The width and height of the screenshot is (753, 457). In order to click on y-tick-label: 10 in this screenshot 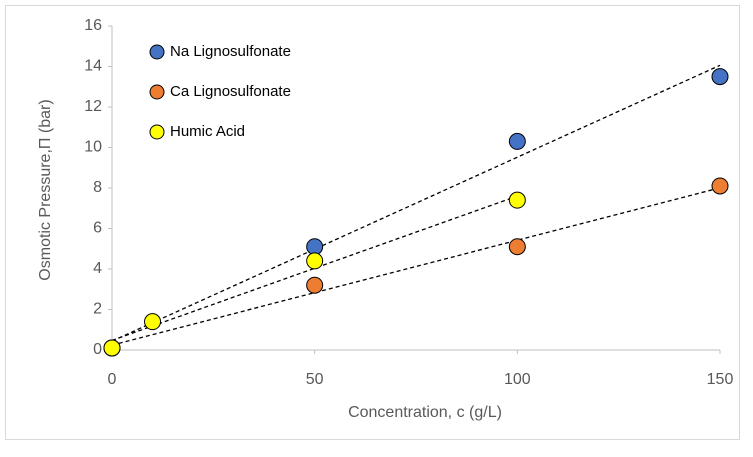, I will do `click(93, 147)`.